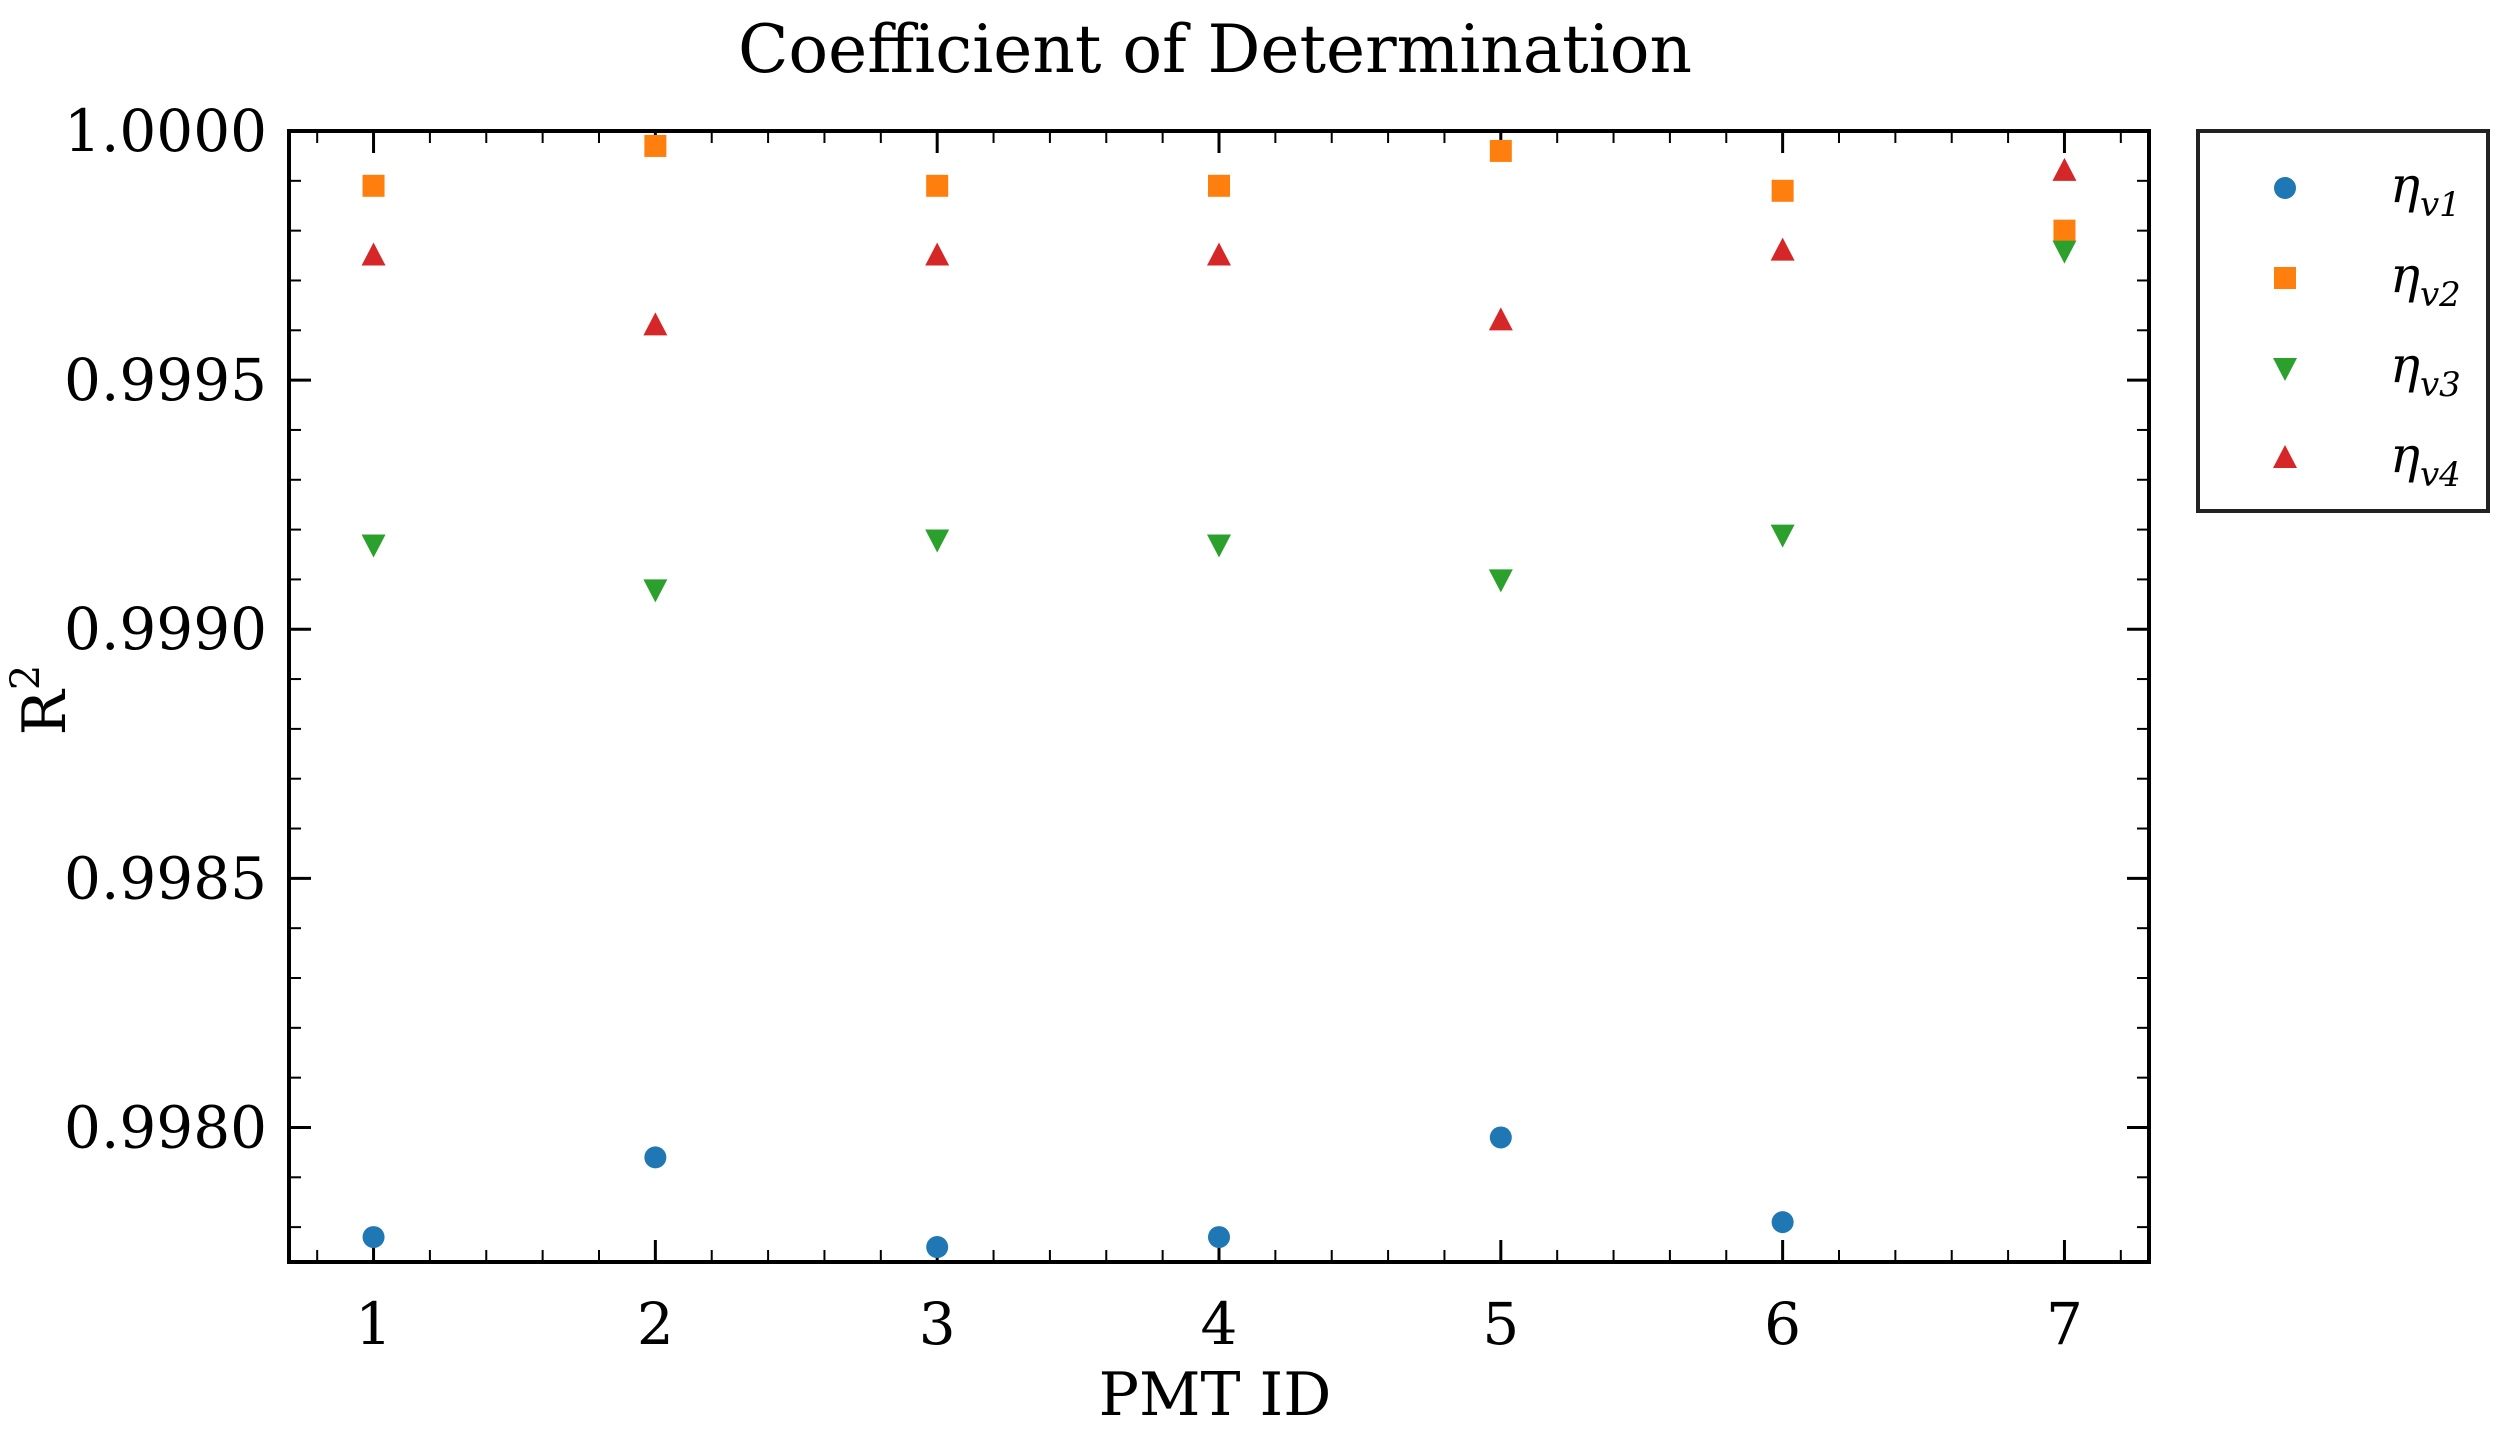 The width and height of the screenshot is (2501, 1442). I want to click on x-axis-label: PMT ID, so click(1215, 1395).